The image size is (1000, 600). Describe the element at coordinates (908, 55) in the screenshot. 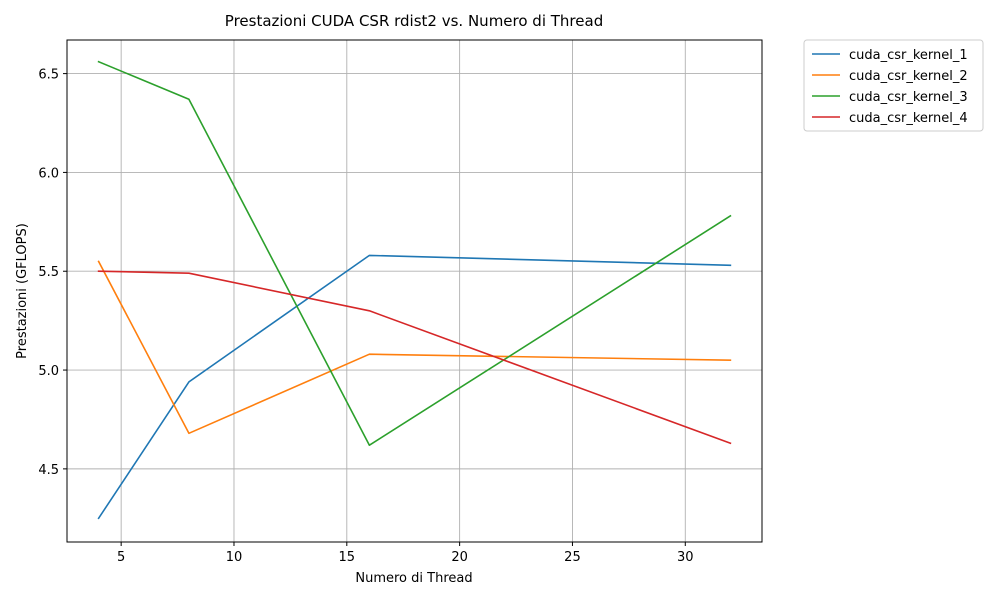

I see `legend-label: cuda_csr_kernel_1` at that location.